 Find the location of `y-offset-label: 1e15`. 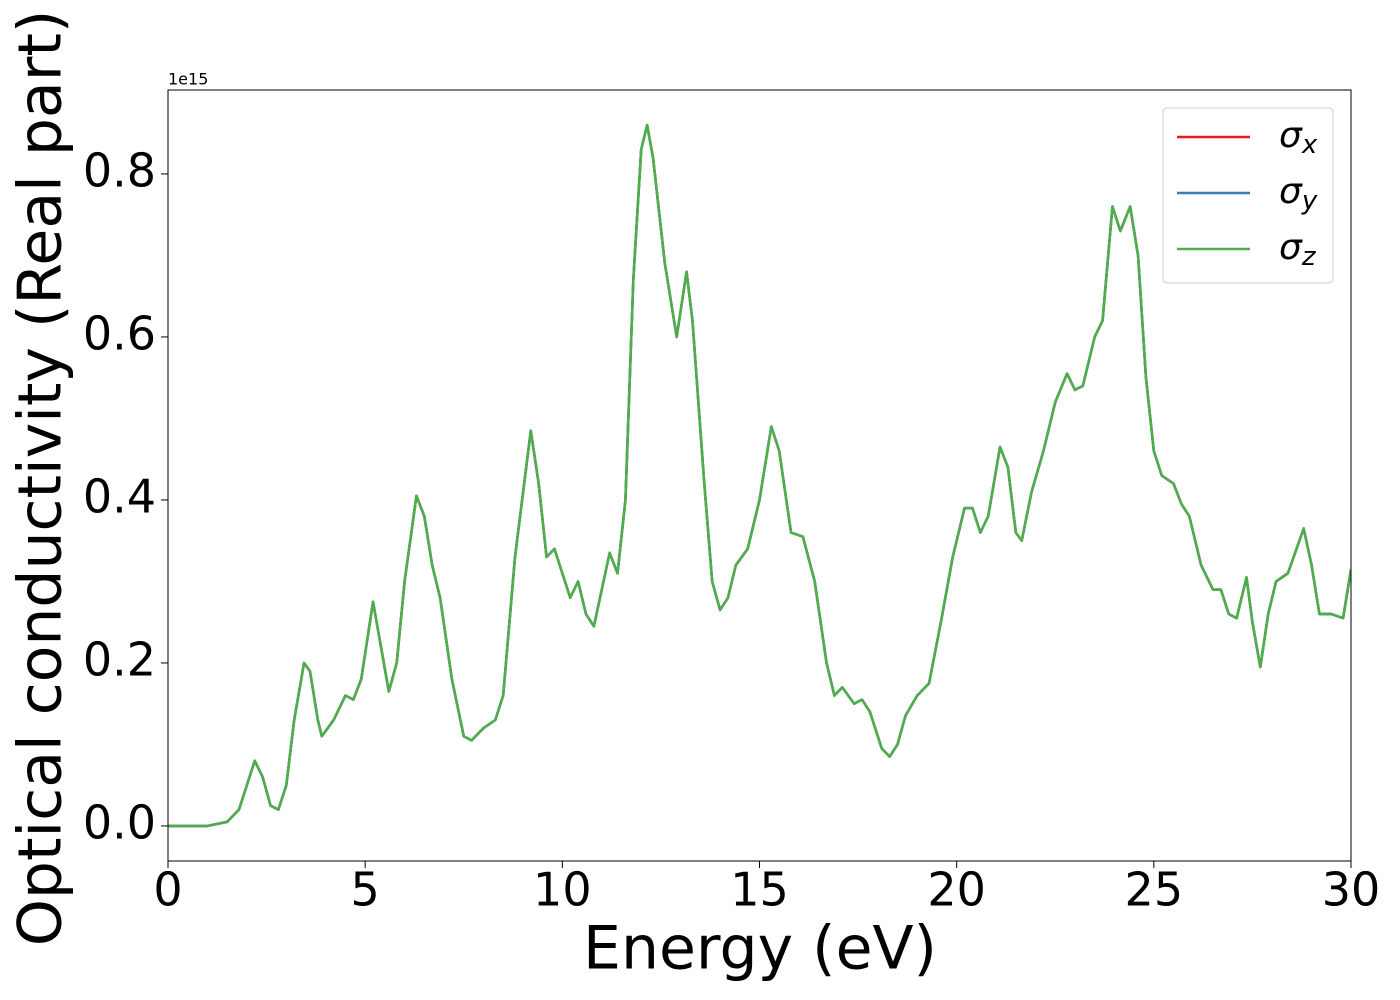

y-offset-label: 1e15 is located at coordinates (188, 79).